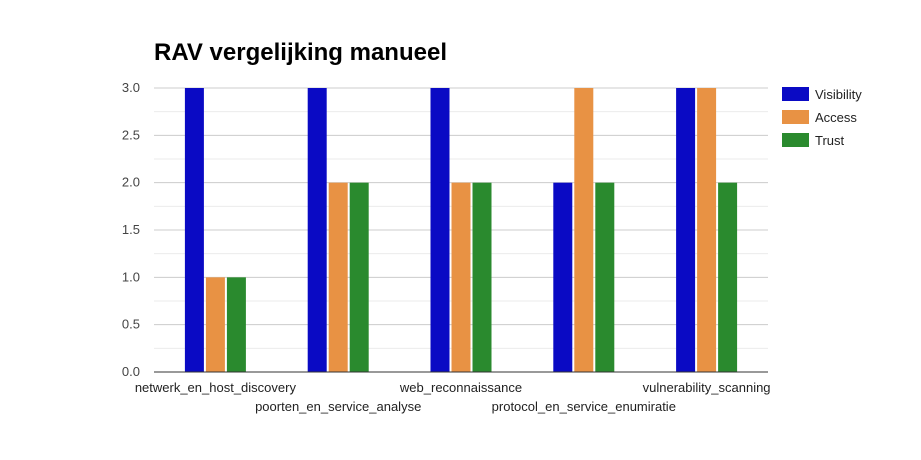 The height and width of the screenshot is (460, 921). I want to click on x-category-label: vulnerability_scanning, so click(707, 387).